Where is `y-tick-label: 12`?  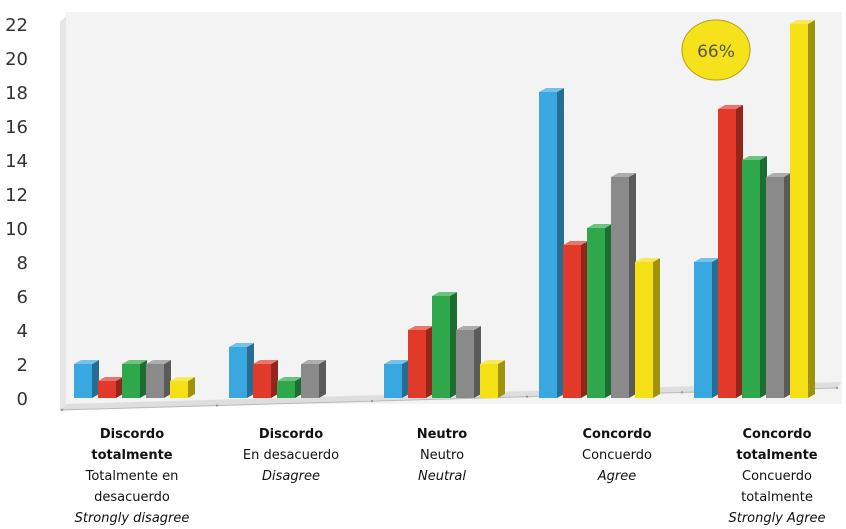 y-tick-label: 12 is located at coordinates (16, 195).